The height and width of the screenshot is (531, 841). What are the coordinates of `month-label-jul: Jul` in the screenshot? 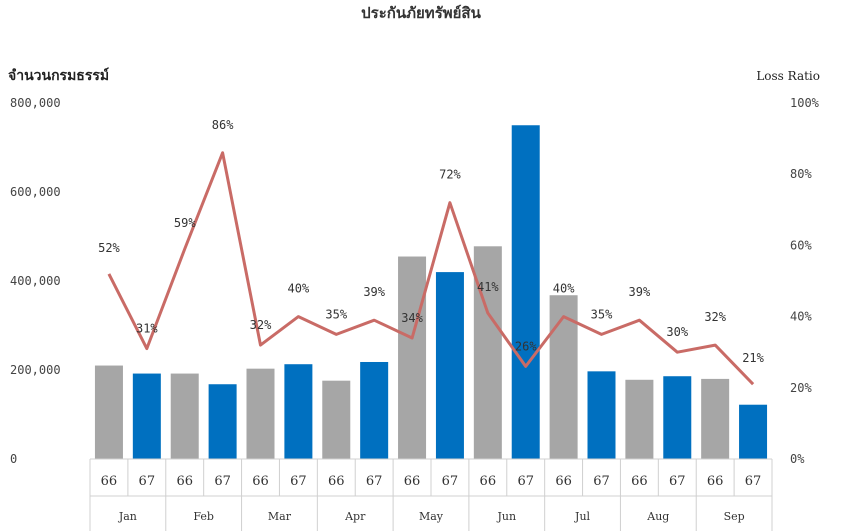 It's located at (582, 516).